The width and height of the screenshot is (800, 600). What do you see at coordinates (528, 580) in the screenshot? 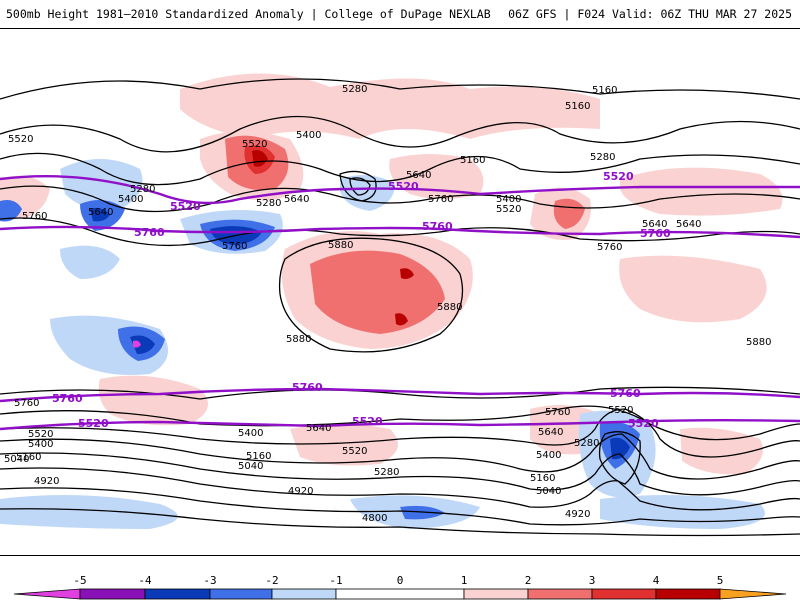
I see `colorbar-tick-label: 2` at bounding box center [528, 580].